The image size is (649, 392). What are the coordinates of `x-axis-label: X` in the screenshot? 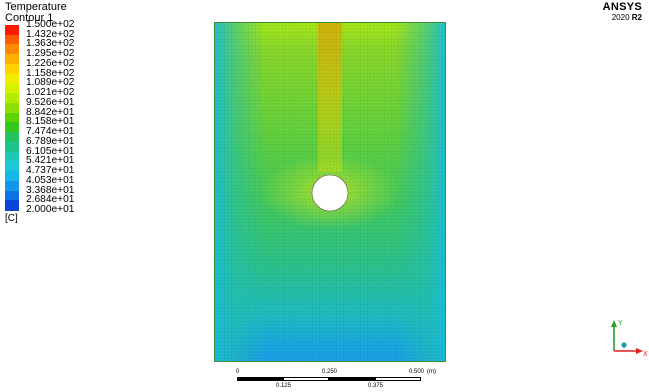 It's located at (645, 354).